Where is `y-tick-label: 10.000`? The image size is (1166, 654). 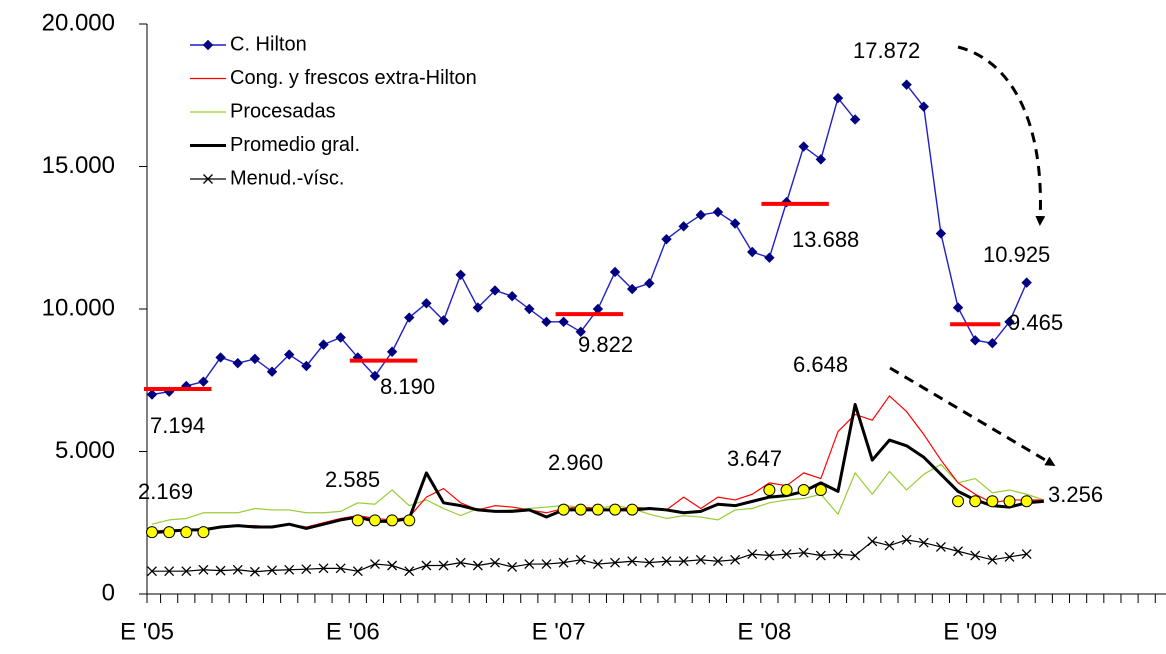 y-tick-label: 10.000 is located at coordinates (78, 307).